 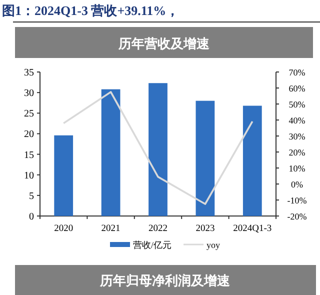 I want to click on y-tick-label: 35, so click(x=29, y=73).